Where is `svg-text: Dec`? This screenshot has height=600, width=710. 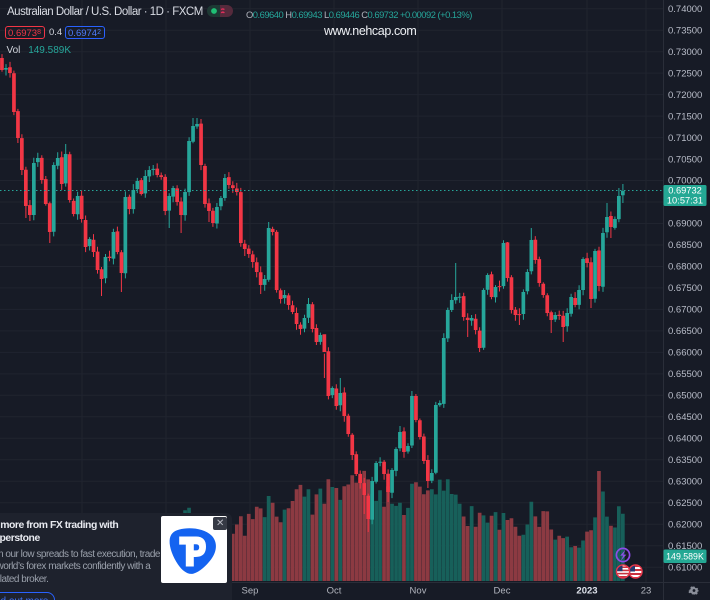
svg-text: Dec is located at coordinates (502, 591).